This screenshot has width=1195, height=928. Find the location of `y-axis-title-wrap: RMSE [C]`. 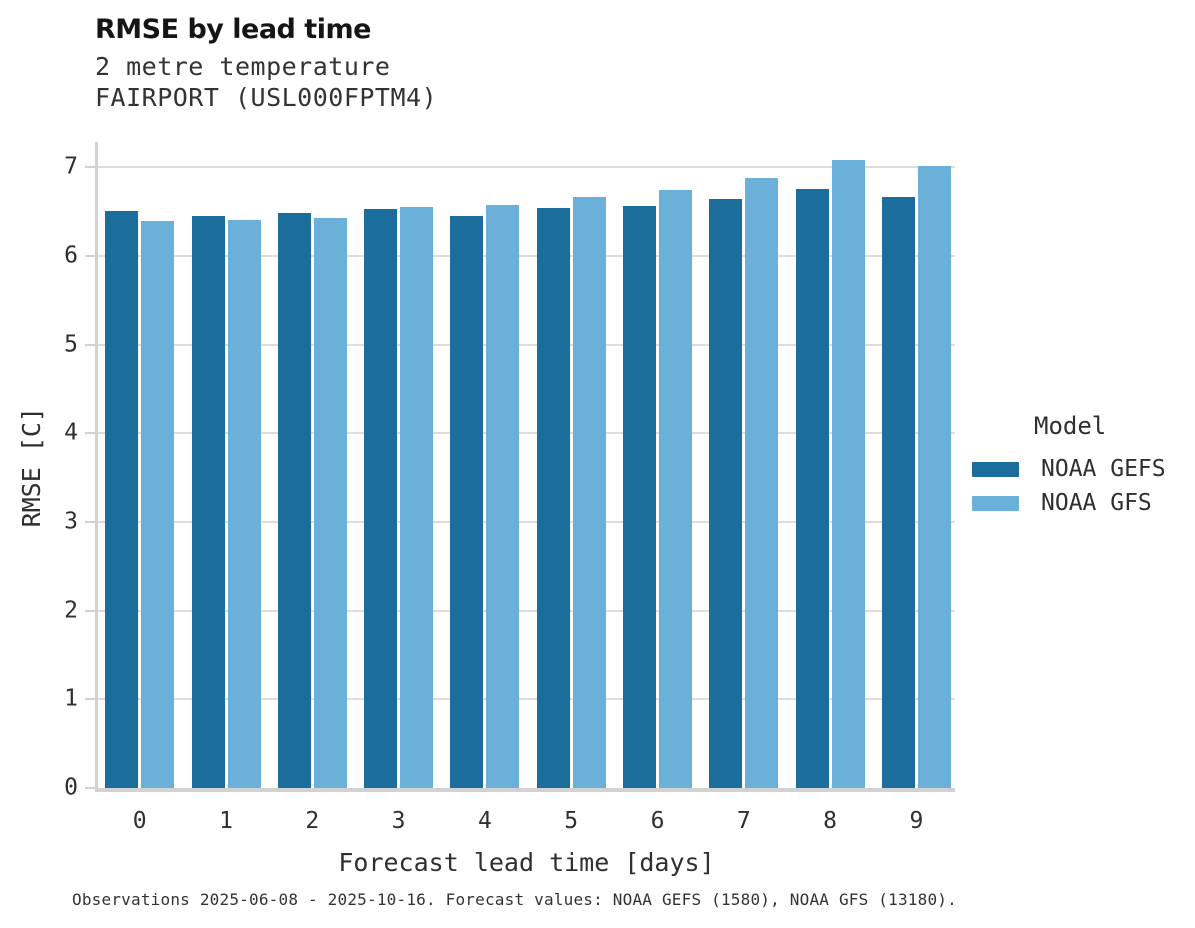

y-axis-title-wrap: RMSE [C] is located at coordinates (31, 467).